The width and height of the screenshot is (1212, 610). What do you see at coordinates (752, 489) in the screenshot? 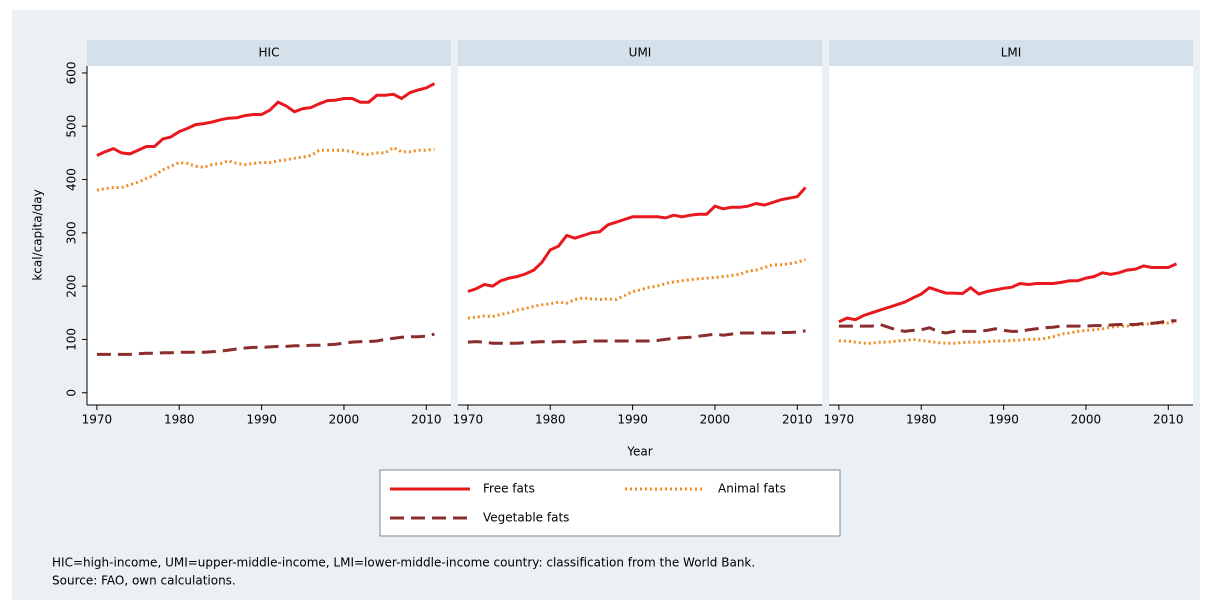
I see `legend-label: Animal fats` at bounding box center [752, 489].